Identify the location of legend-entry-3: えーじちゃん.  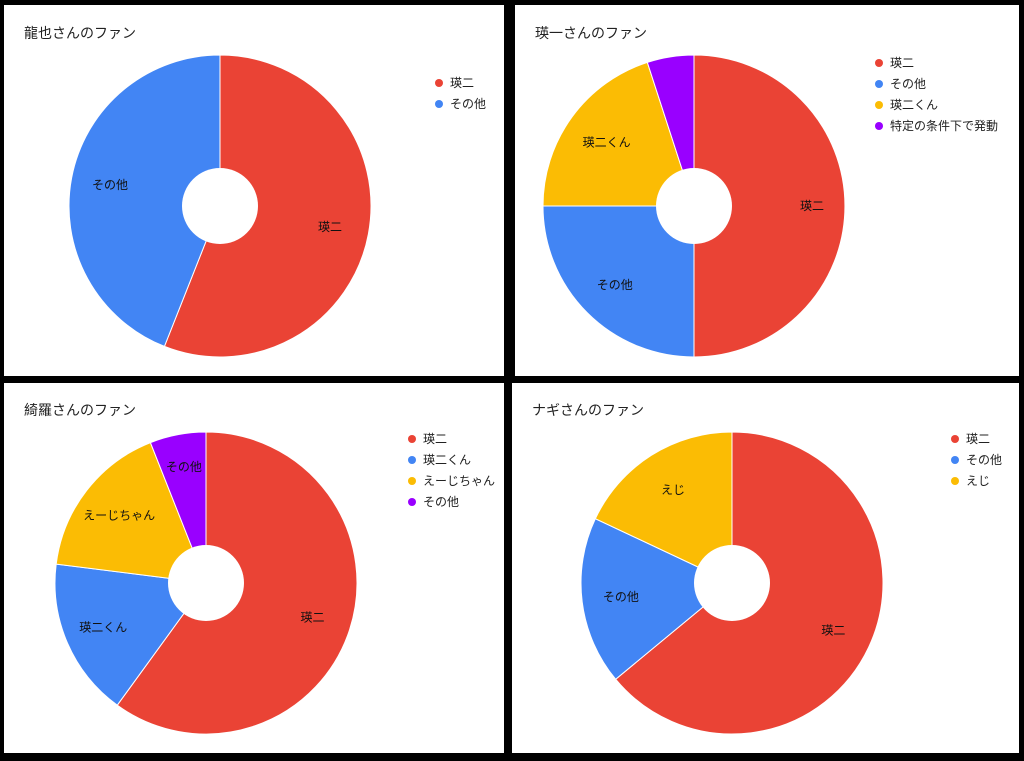
(459, 481).